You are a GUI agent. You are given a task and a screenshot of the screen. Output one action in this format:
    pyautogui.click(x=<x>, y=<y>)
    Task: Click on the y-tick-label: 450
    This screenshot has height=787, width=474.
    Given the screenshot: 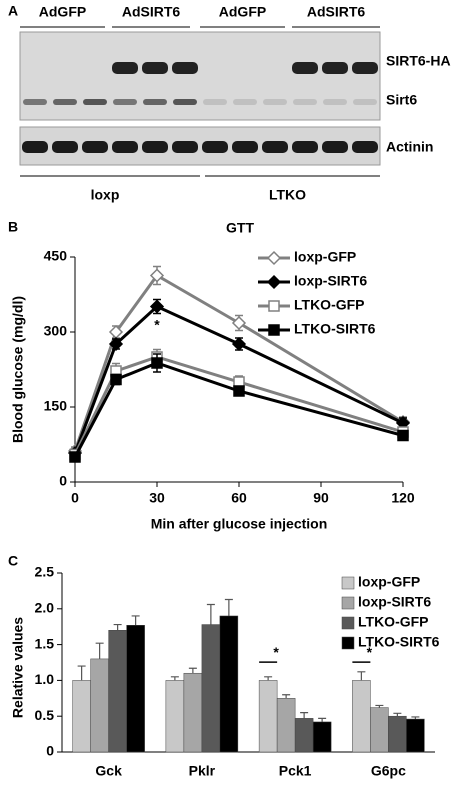 What is the action you would take?
    pyautogui.click(x=56, y=256)
    